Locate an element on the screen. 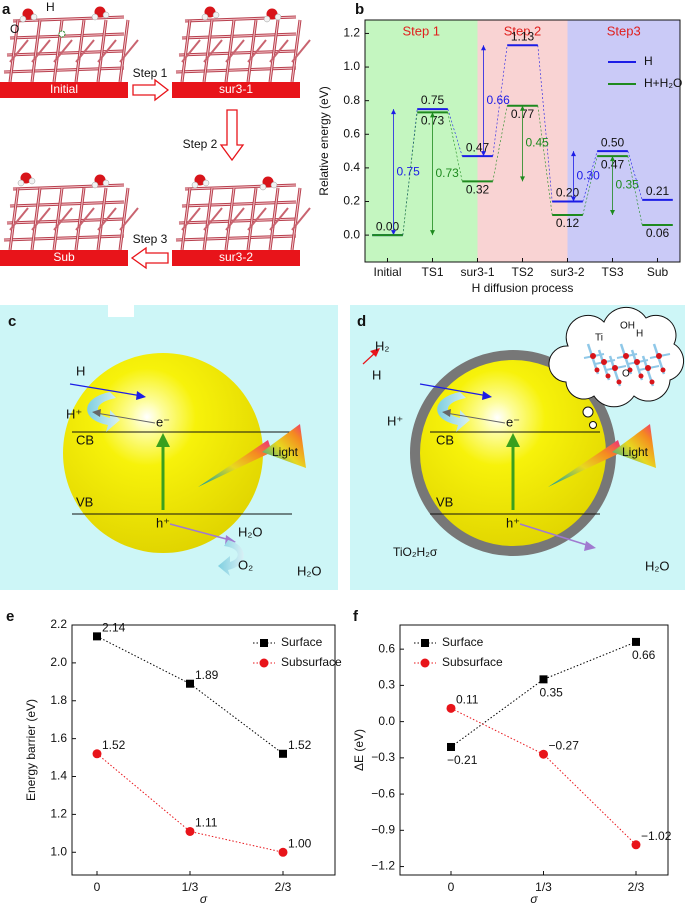 The height and width of the screenshot is (903, 685). value-label: −0.21 is located at coordinates (462, 760).